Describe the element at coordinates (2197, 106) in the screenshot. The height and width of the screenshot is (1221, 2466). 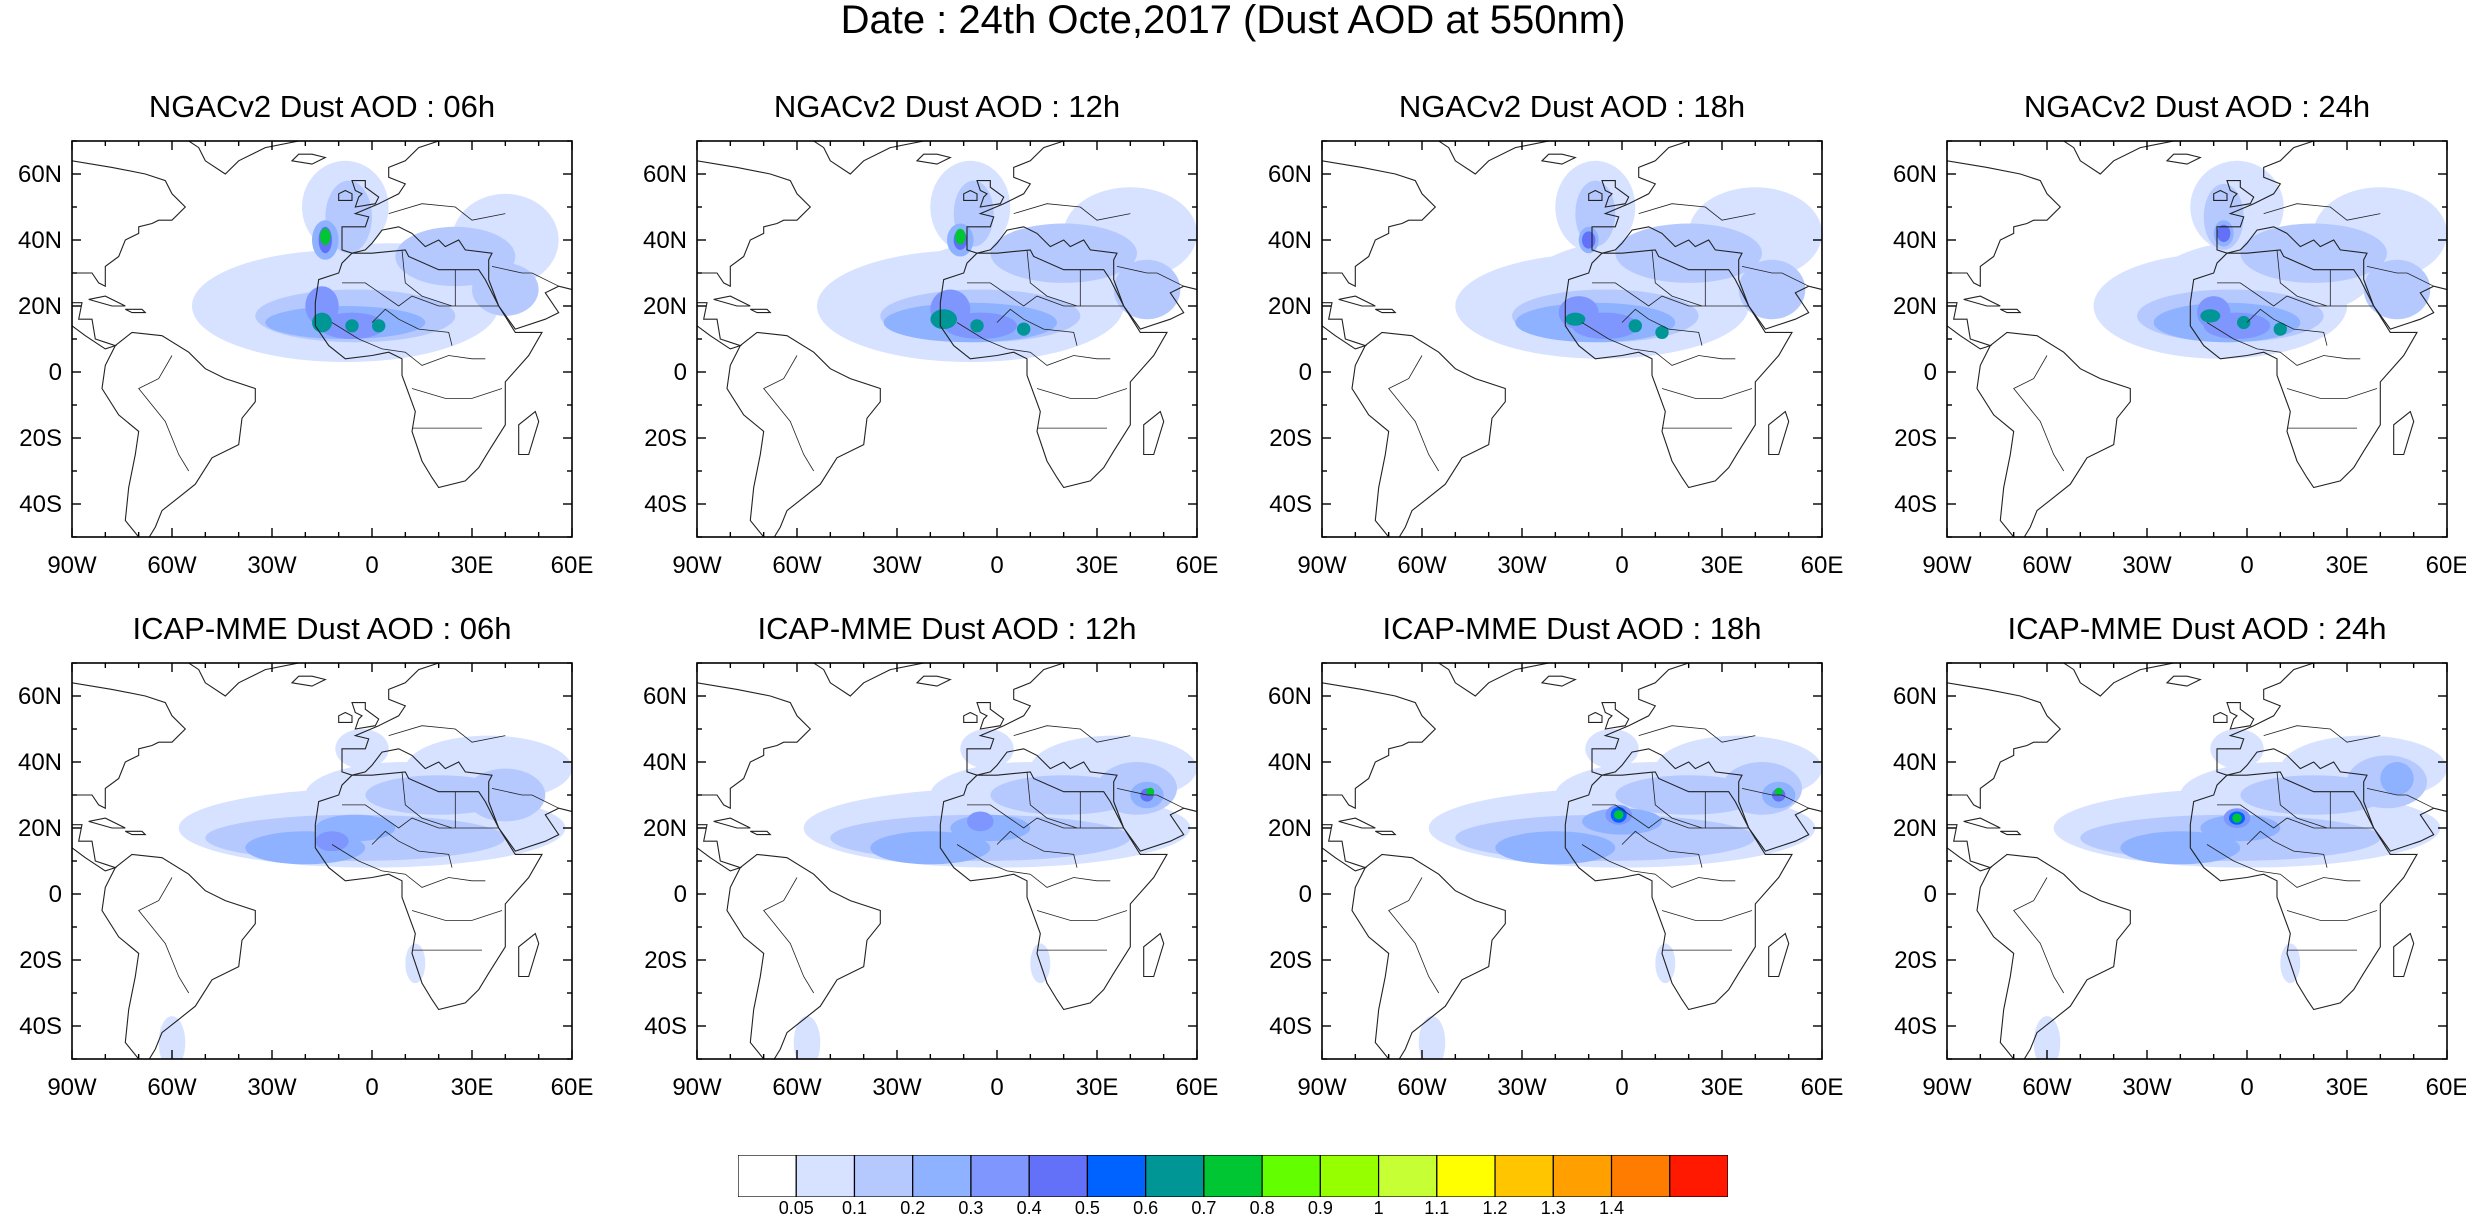
I see `panel-title: NGACv2 Dust AOD : 24h` at that location.